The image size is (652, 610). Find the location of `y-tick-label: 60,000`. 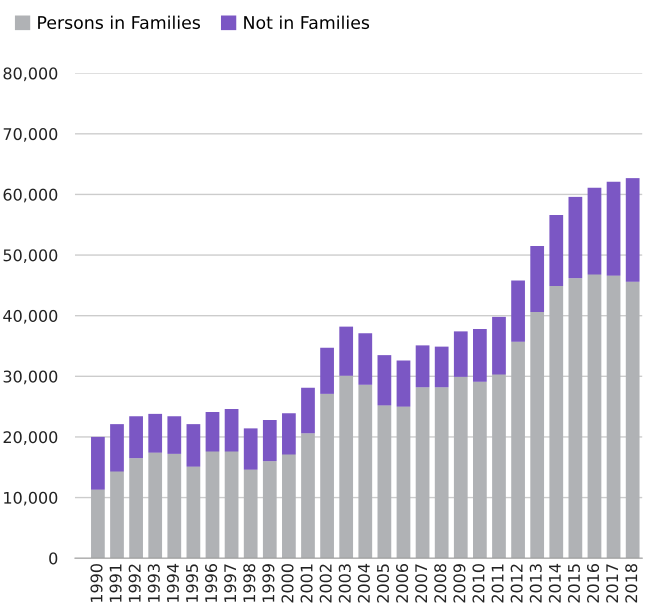

y-tick-label: 60,000 is located at coordinates (31, 195).